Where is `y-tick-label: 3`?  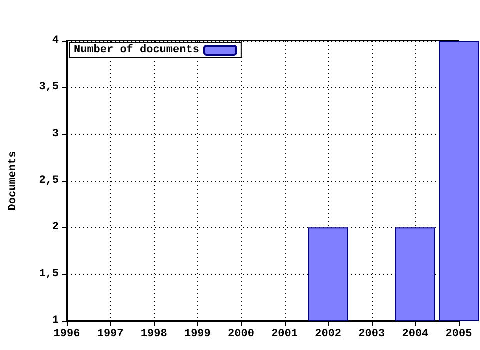
y-tick-label: 3 is located at coordinates (56, 134).